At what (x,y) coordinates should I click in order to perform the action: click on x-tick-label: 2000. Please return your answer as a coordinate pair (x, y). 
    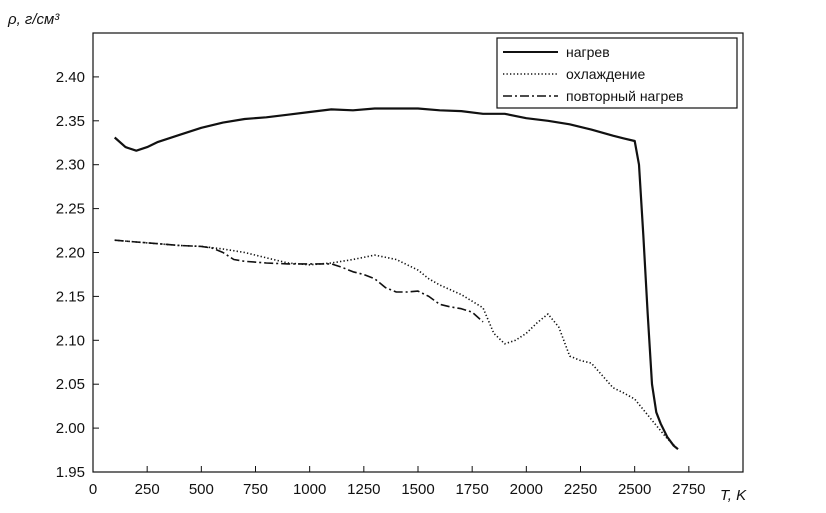
    Looking at the image, I should click on (526, 489).